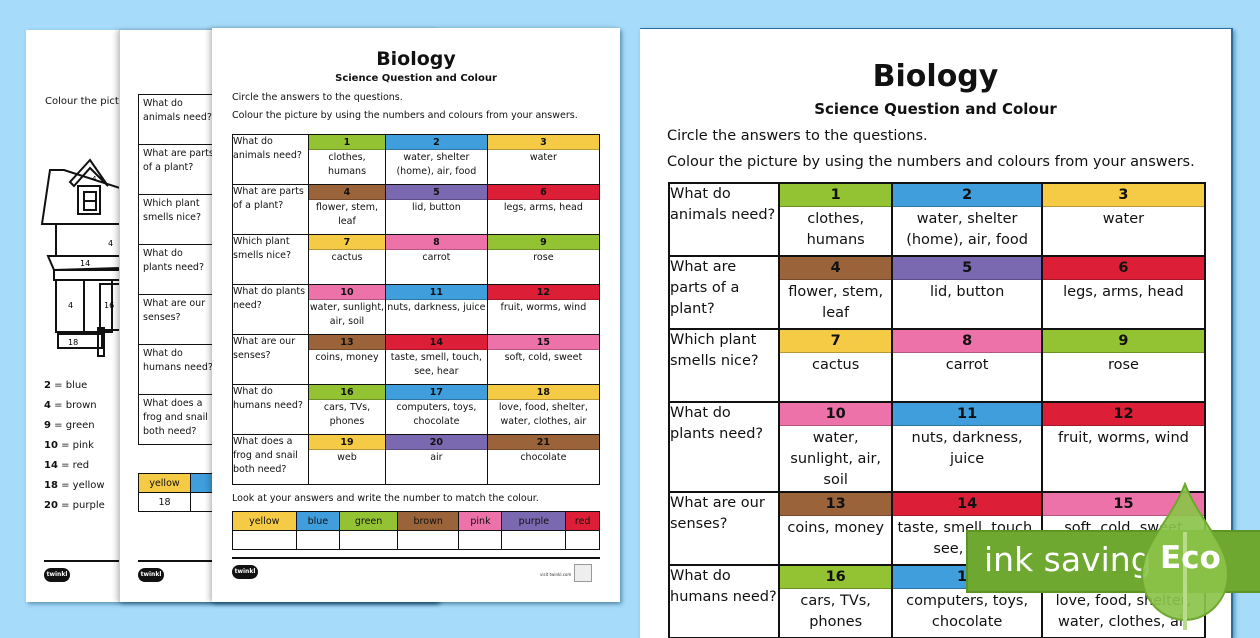 The image size is (1260, 638). Describe the element at coordinates (543, 459) in the screenshot. I see `answer-option-cell: 21 chocolate` at that location.